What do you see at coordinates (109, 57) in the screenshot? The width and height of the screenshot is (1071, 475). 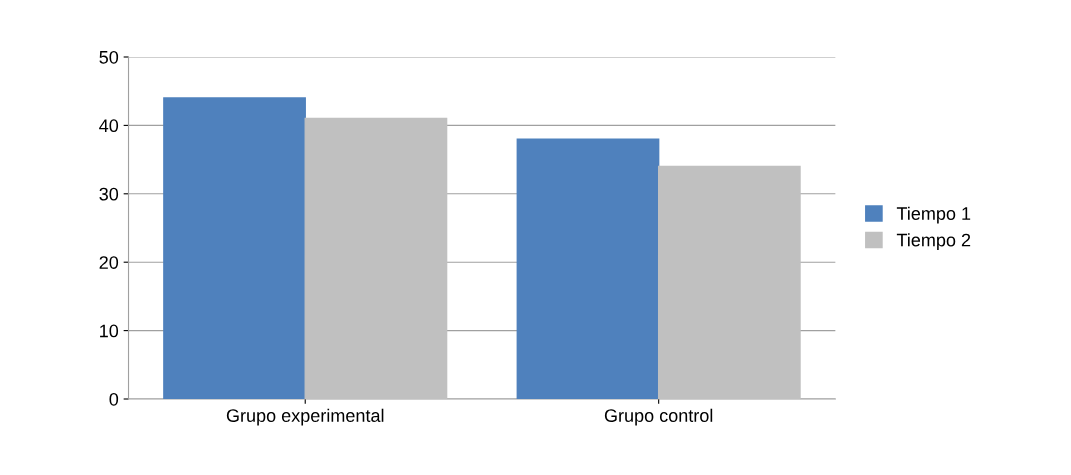 I see `y-tick-label: 50` at bounding box center [109, 57].